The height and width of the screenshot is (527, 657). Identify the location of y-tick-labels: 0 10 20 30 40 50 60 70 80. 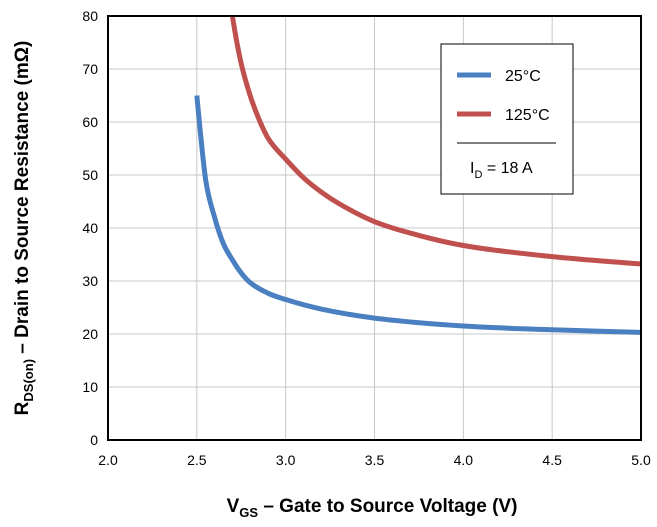
(90, 228).